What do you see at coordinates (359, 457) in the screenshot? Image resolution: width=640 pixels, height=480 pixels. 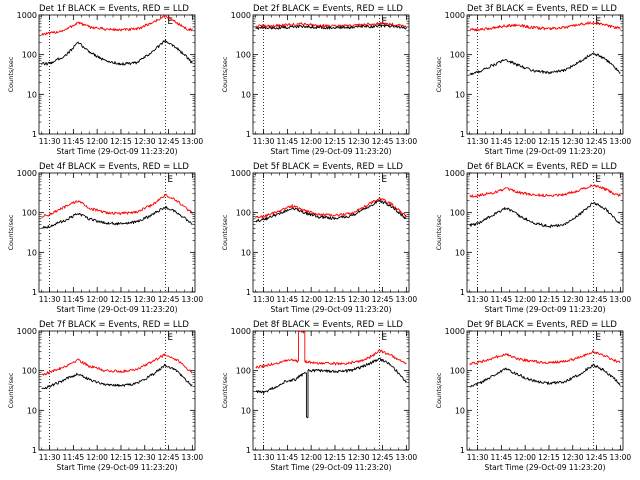 I see `det-8-x-tick-label: 12:30` at bounding box center [359, 457].